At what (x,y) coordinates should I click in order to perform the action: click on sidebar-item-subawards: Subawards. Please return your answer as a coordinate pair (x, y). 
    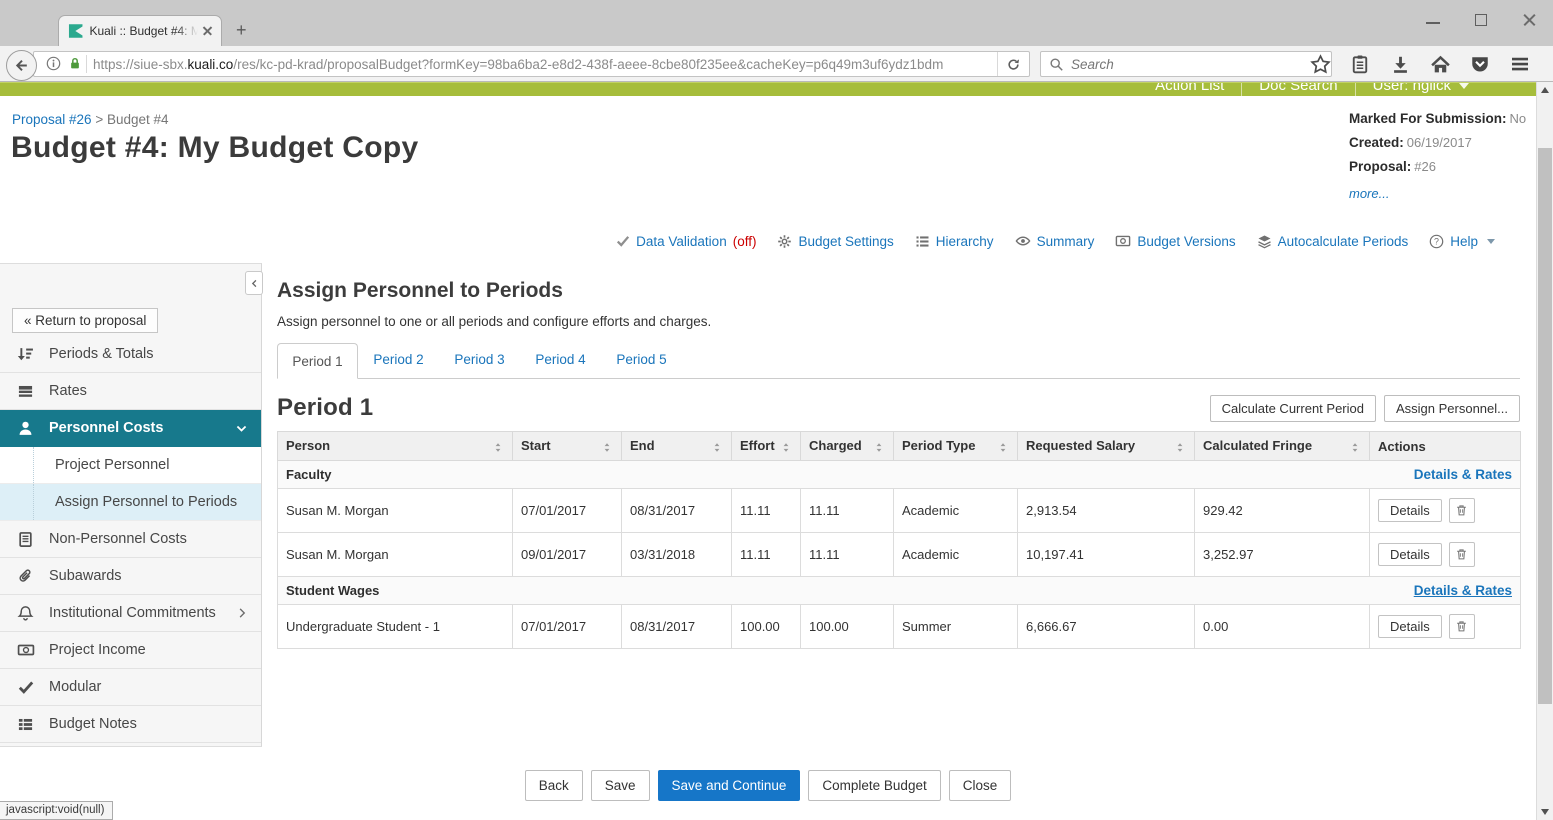
    Looking at the image, I should click on (130, 576).